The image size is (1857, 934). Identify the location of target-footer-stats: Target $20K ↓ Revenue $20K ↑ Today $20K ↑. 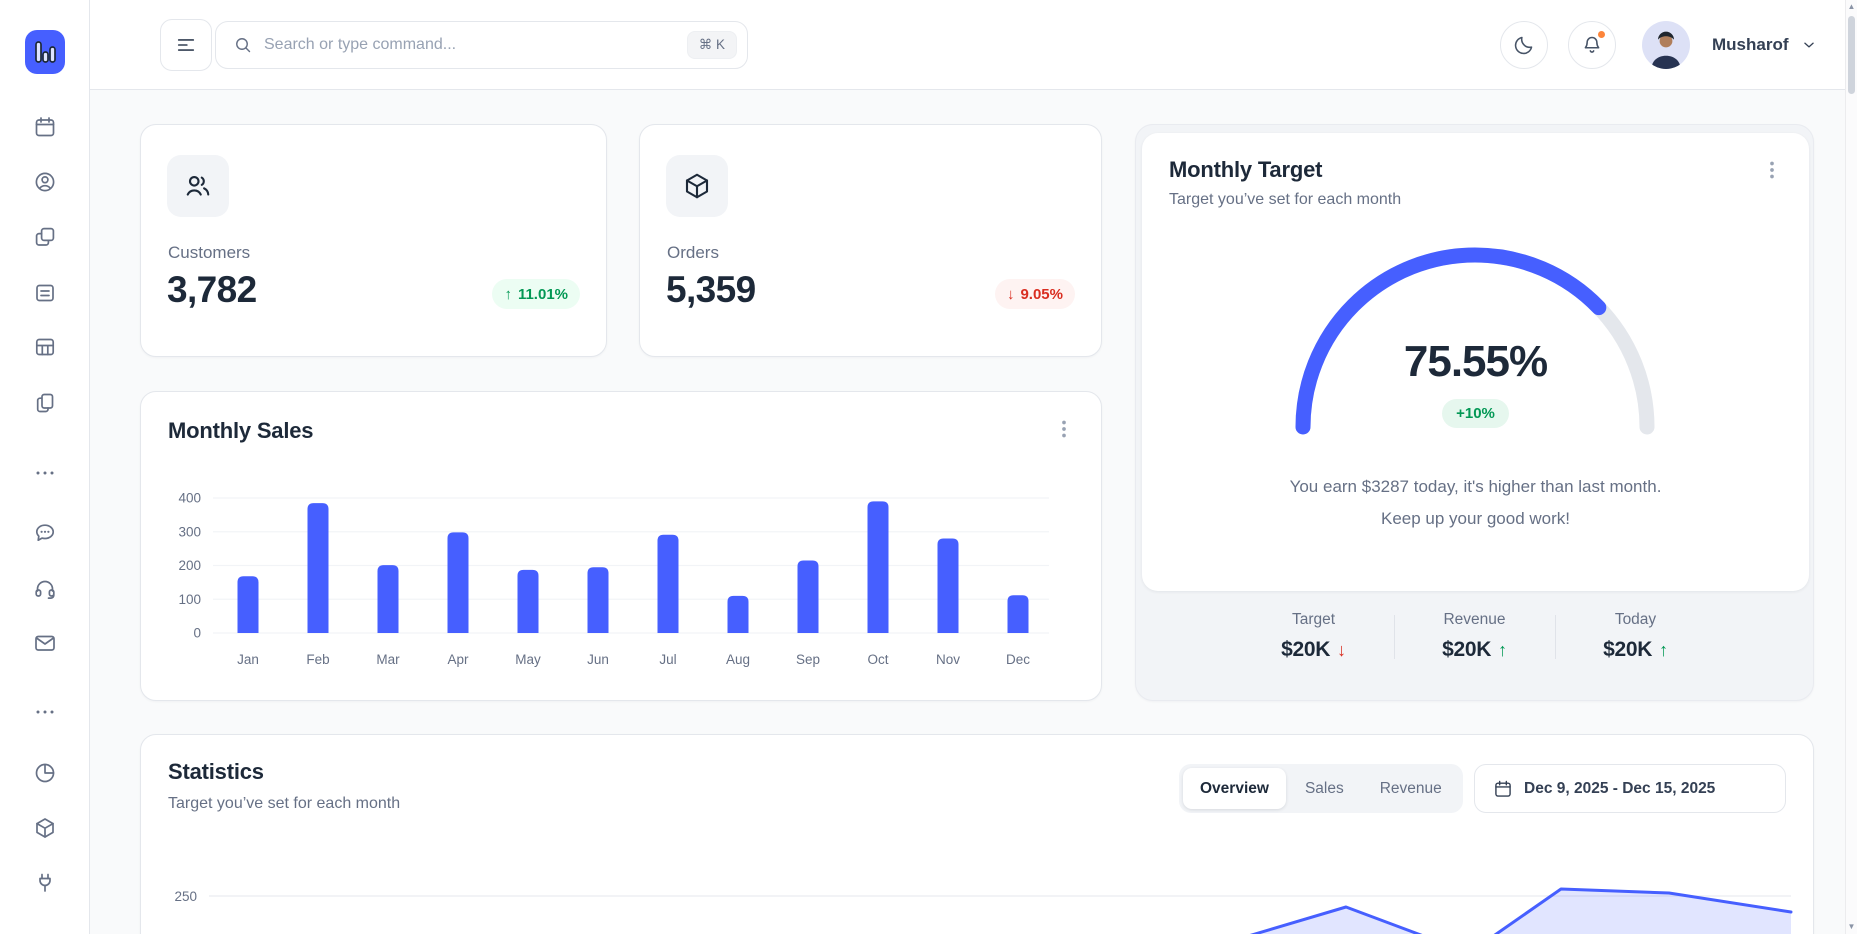
(1474, 636).